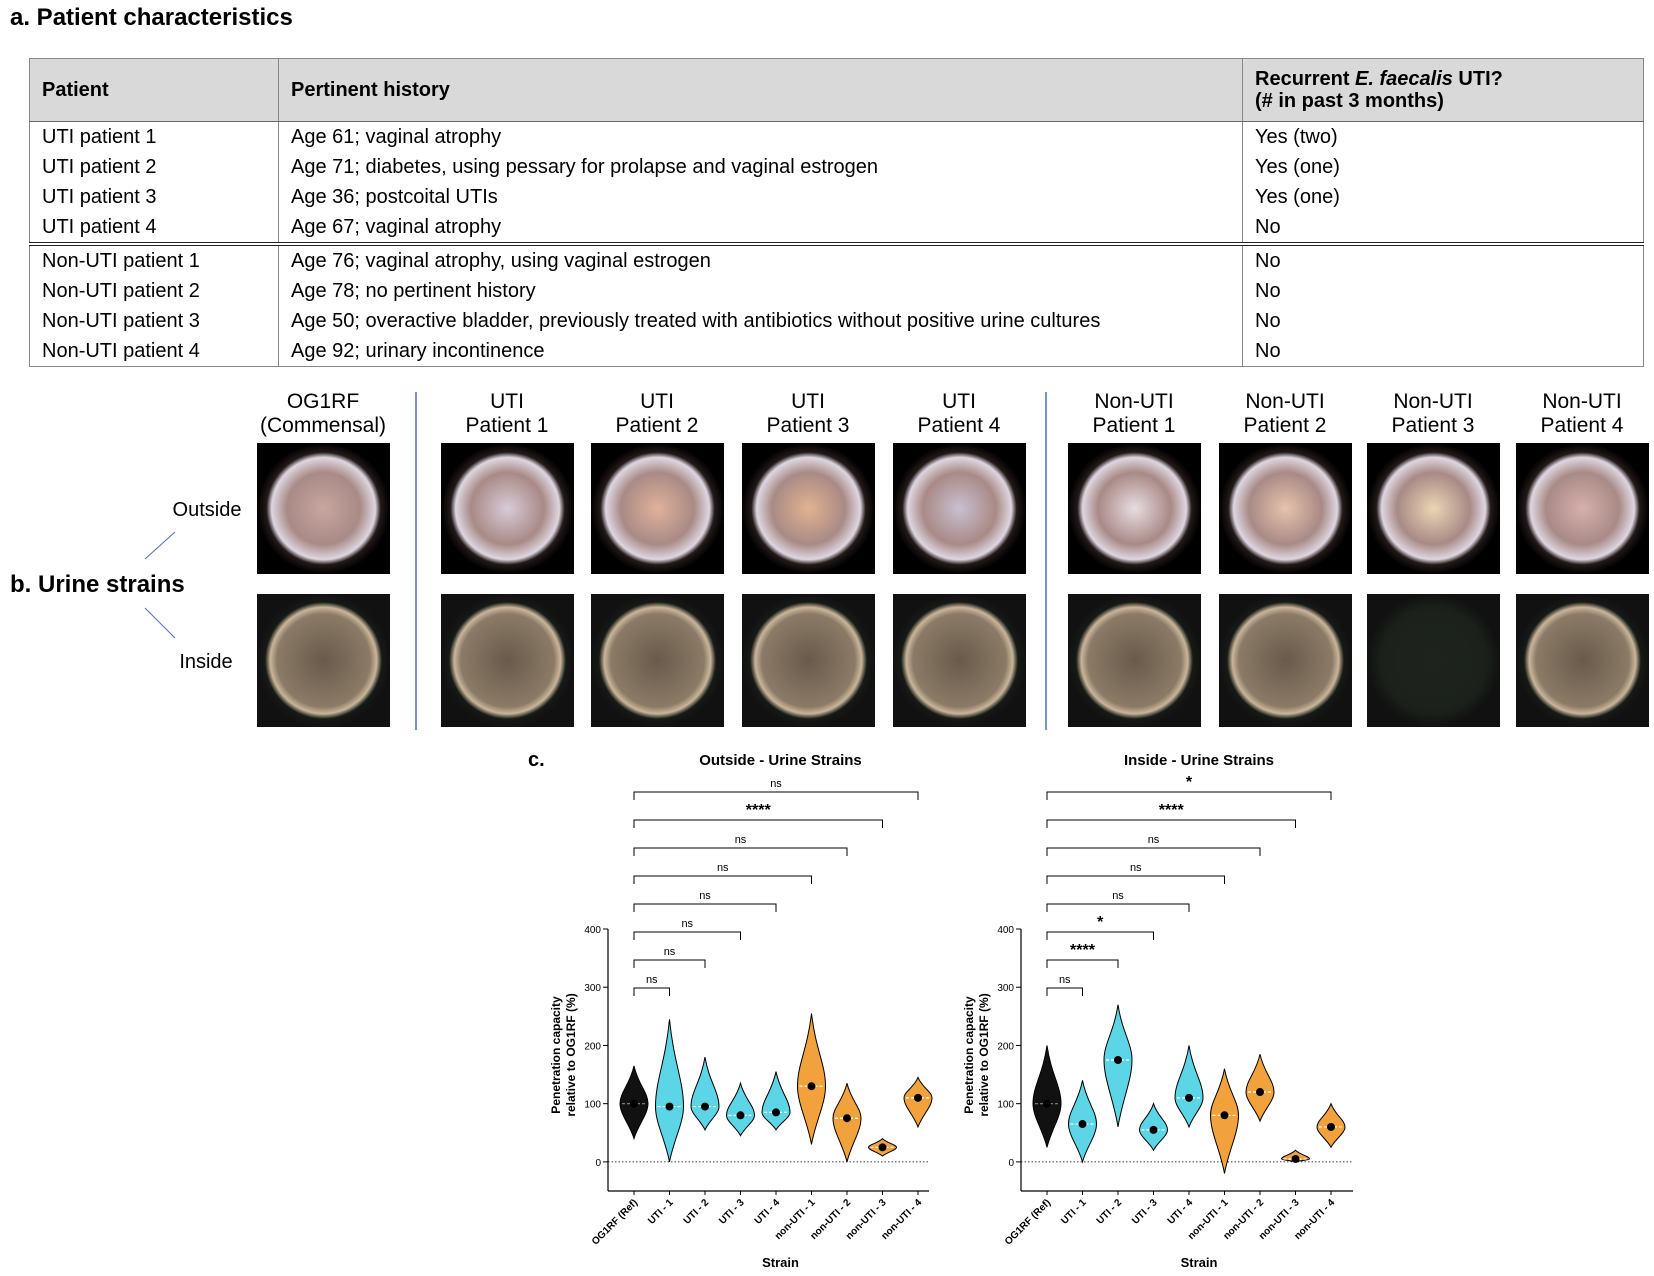 This screenshot has height=1276, width=1654. Describe the element at coordinates (615, 1222) in the screenshot. I see `x-tick-label: OG1RF (Ref)` at that location.